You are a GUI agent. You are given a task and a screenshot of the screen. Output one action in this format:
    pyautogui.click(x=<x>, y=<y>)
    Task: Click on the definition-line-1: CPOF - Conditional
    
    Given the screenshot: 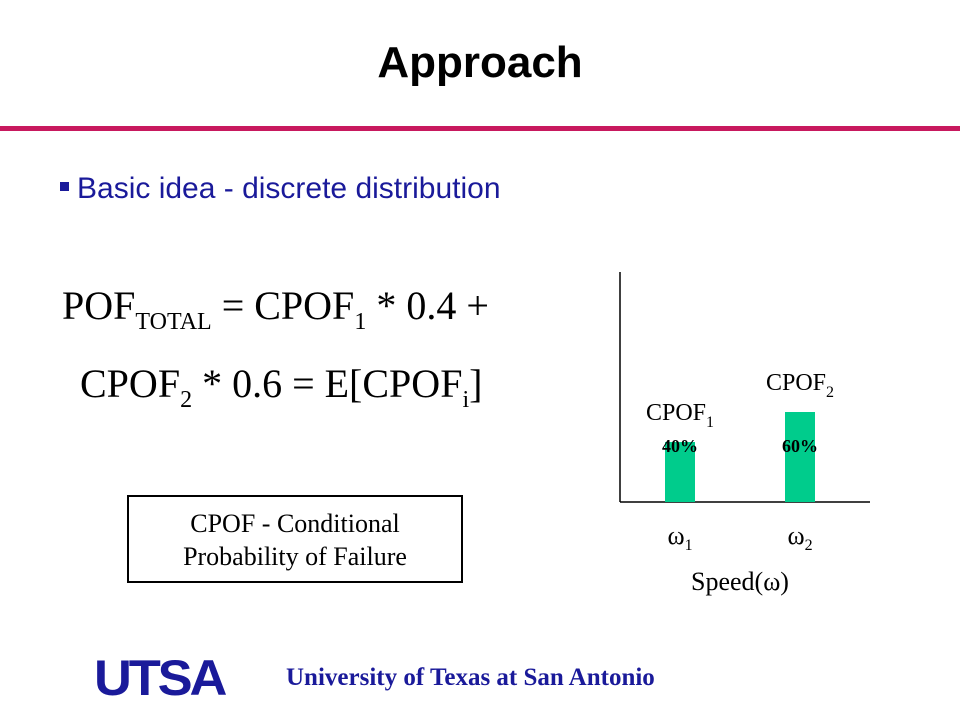 What is the action you would take?
    pyautogui.click(x=295, y=523)
    